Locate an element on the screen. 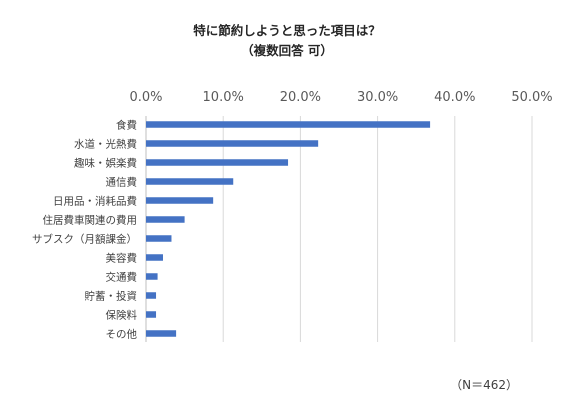 This screenshot has height=400, width=575. category-label: 美容費 is located at coordinates (122, 258).